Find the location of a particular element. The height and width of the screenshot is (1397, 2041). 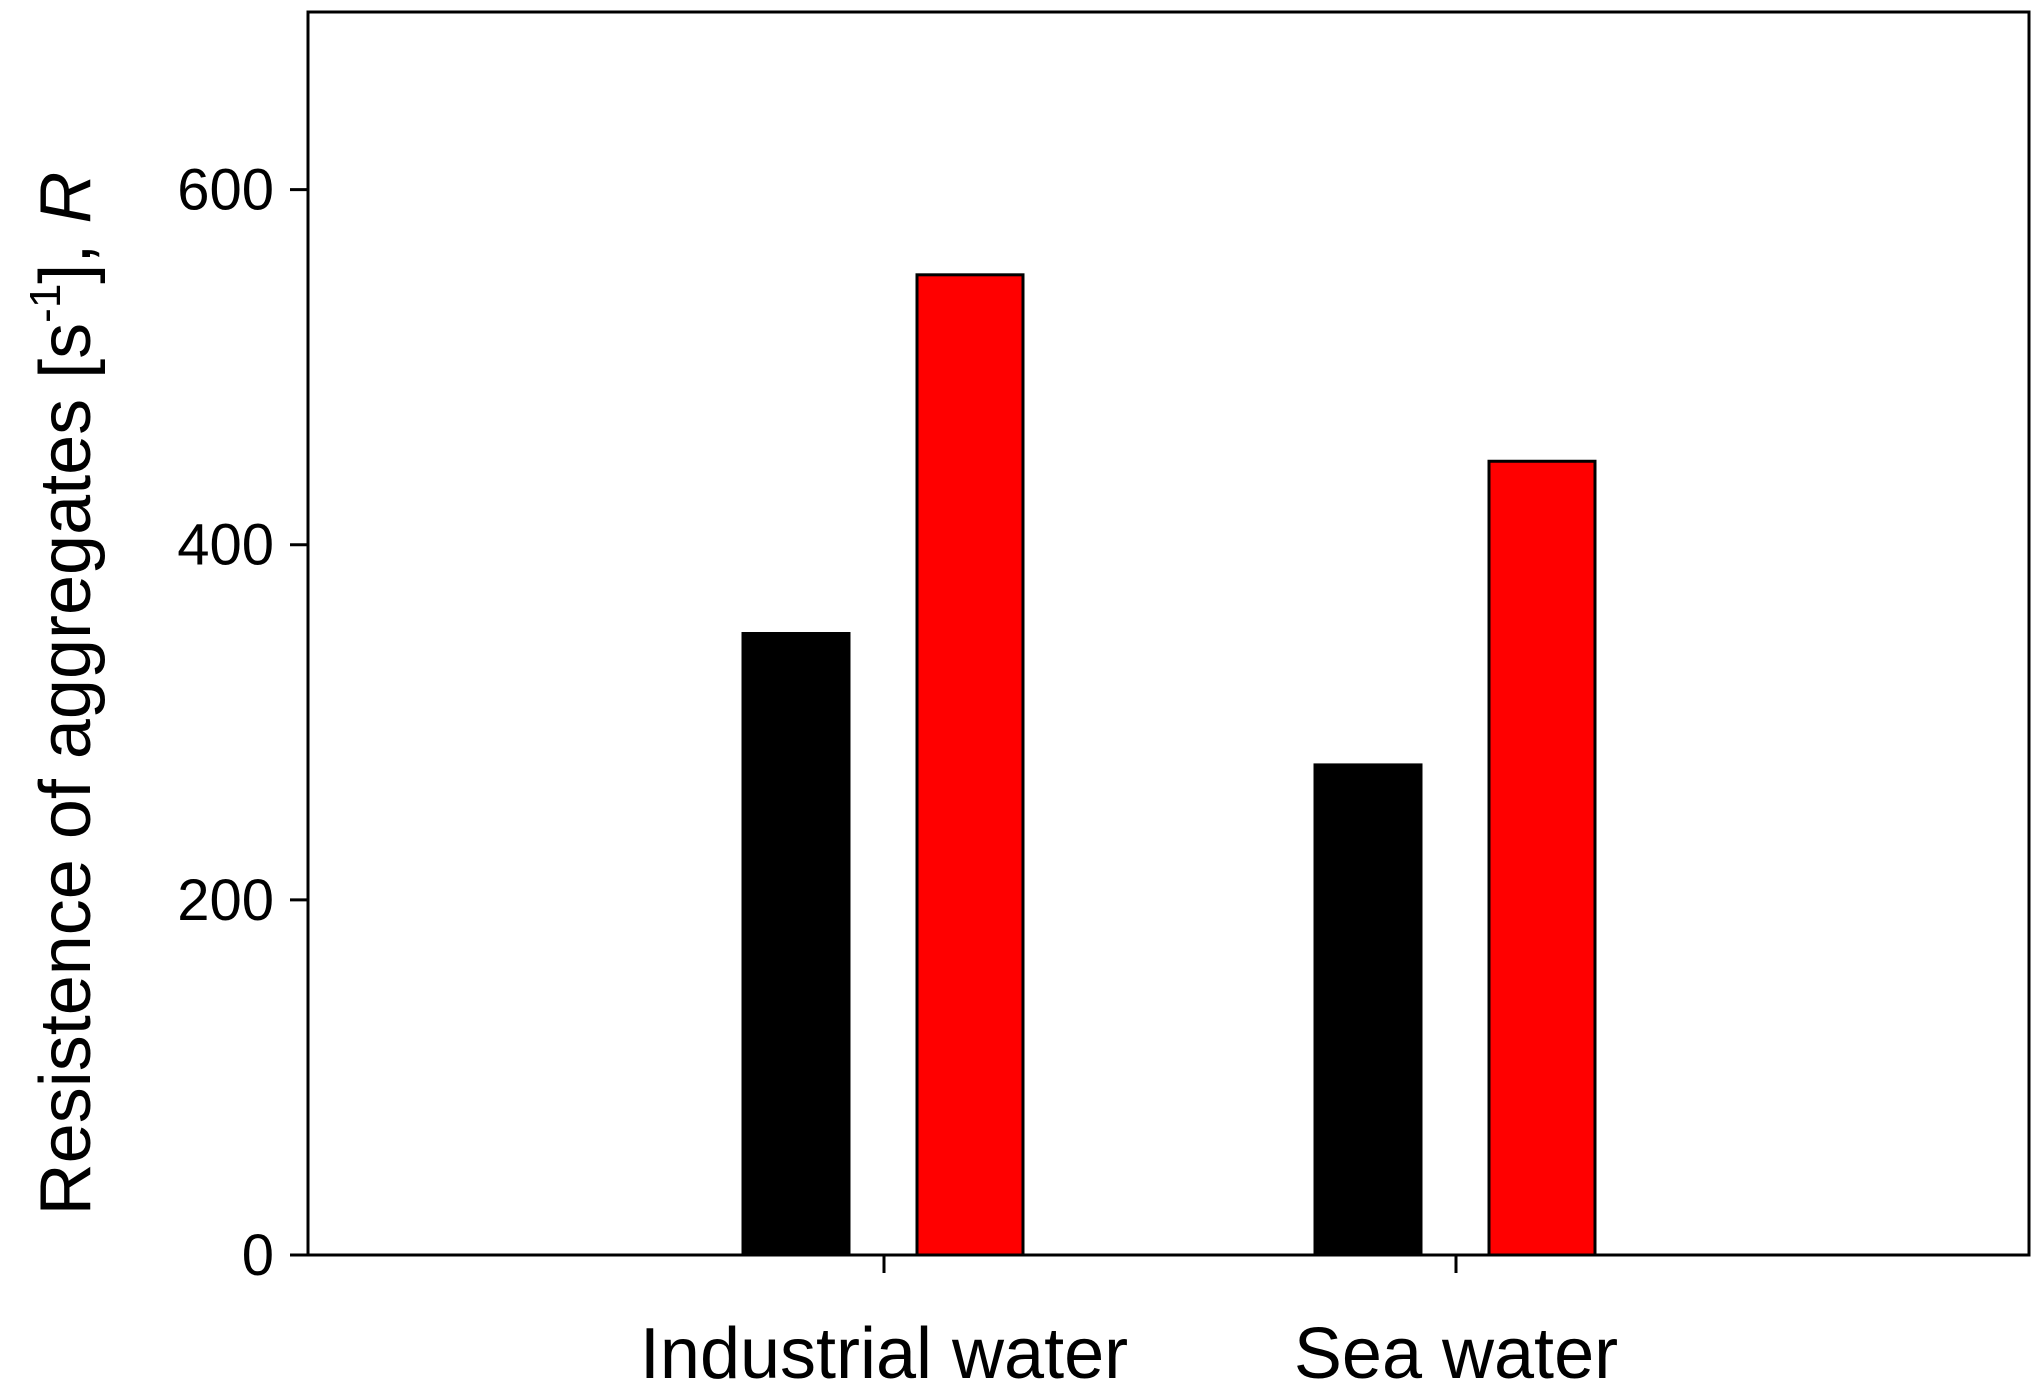

y-tick-label: 600 is located at coordinates (225, 190).